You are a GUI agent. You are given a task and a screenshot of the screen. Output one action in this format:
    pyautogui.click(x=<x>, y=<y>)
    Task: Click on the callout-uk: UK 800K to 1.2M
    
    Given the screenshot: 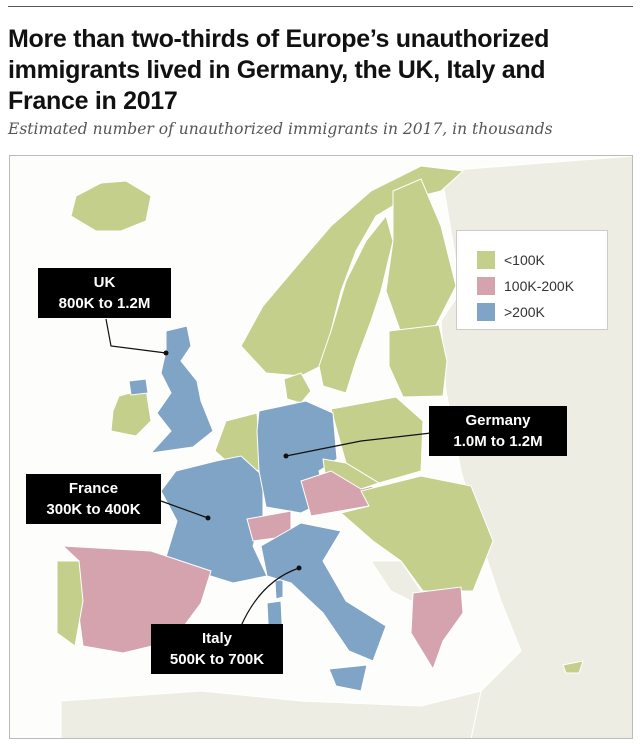 What is the action you would take?
    pyautogui.click(x=104, y=293)
    